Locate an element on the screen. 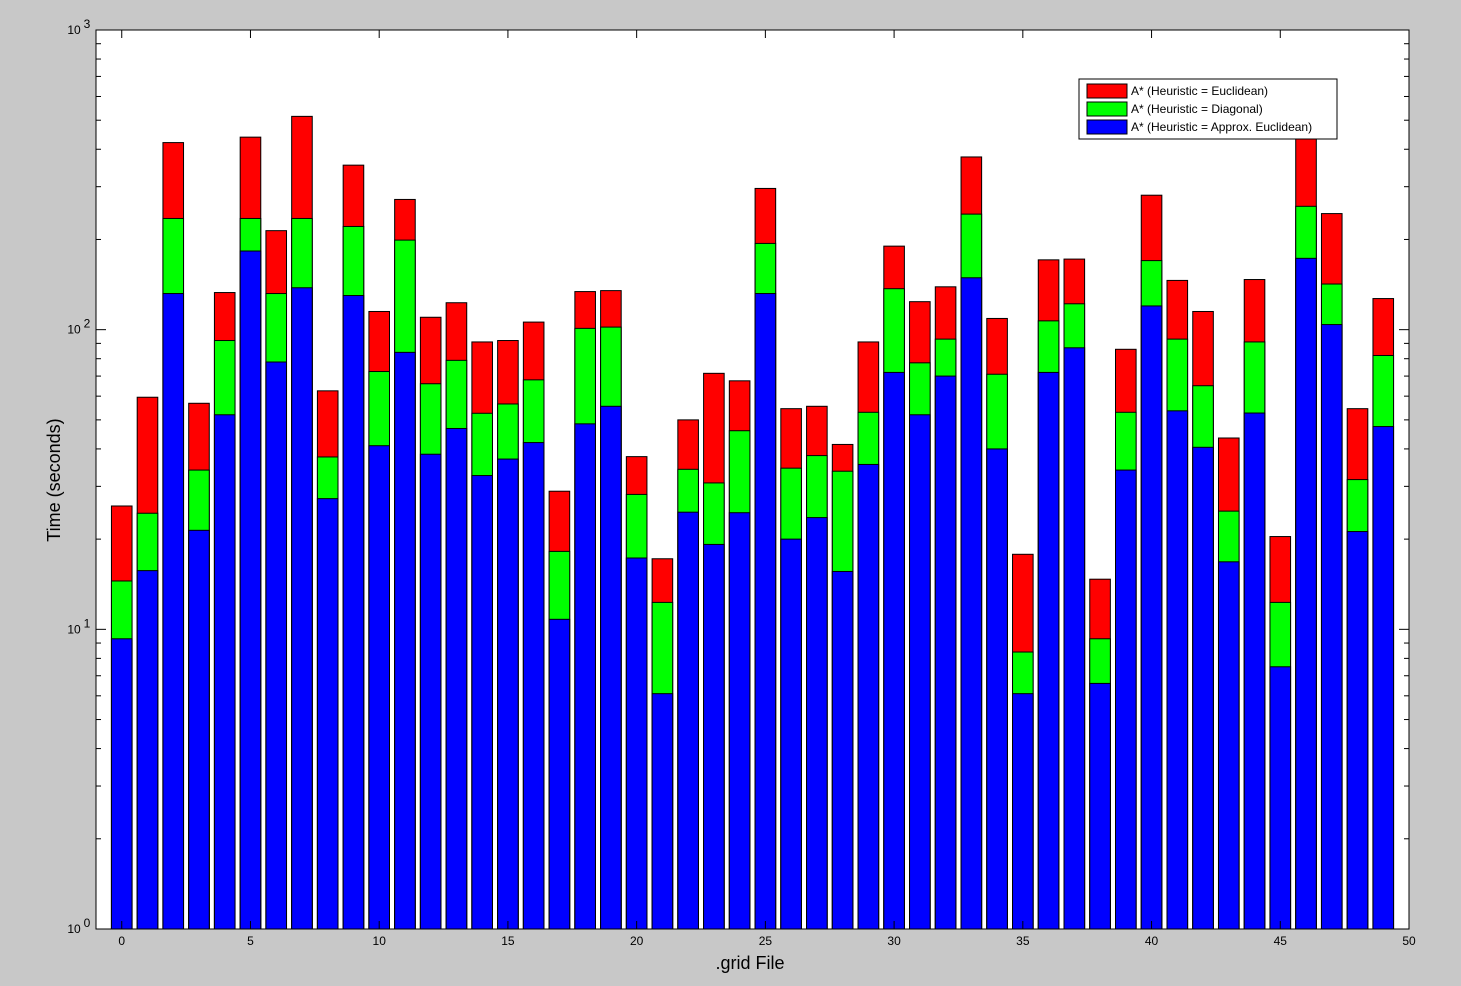 The image size is (1461, 986). legend-swatch-a-heuristic-euclidean is located at coordinates (1107, 91).